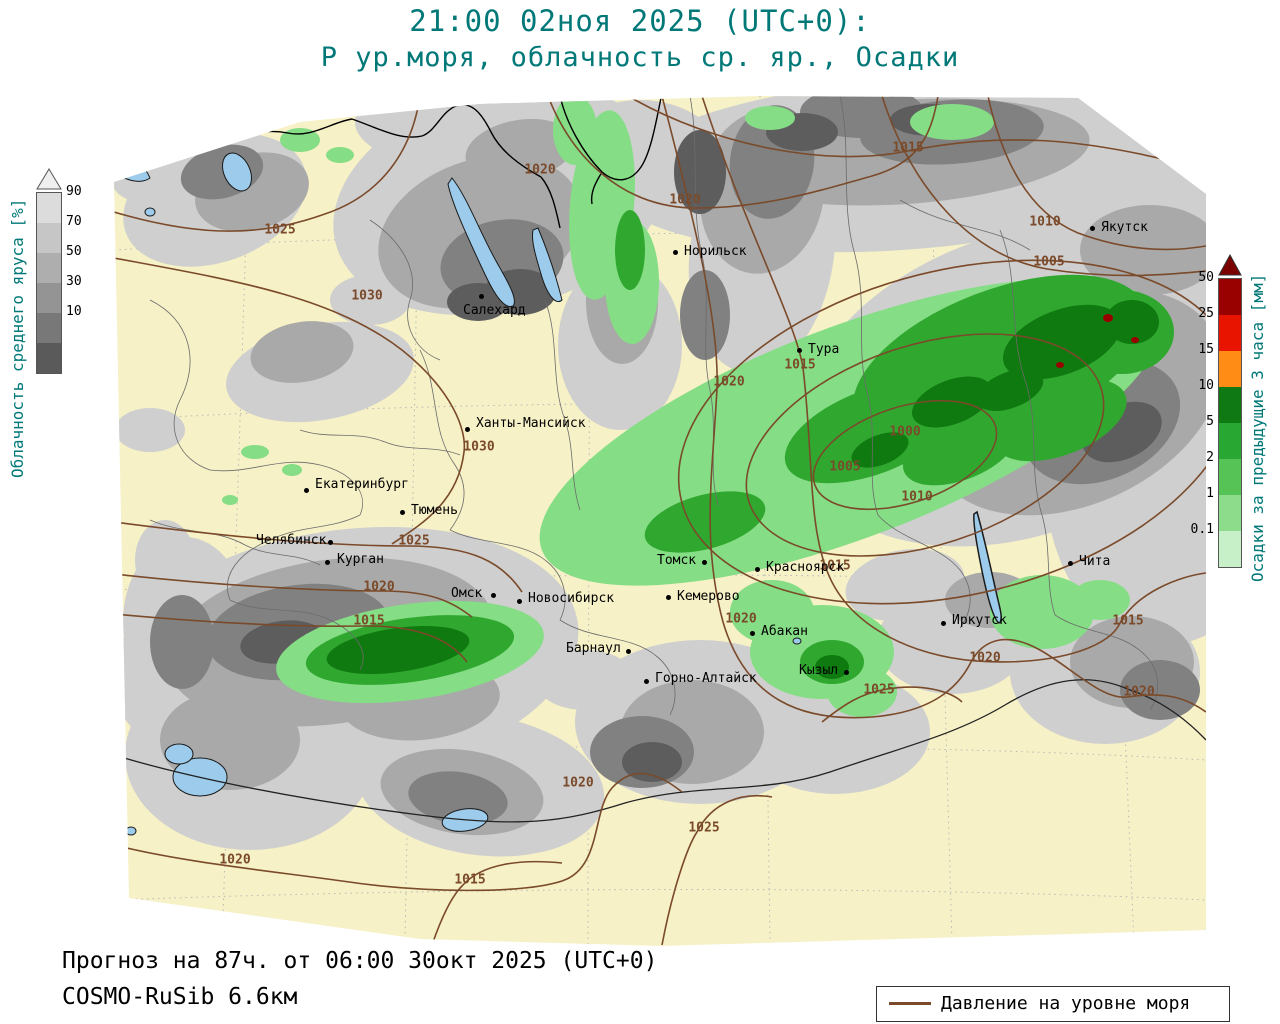 The height and width of the screenshot is (1024, 1280). What do you see at coordinates (362, 484) in the screenshot?
I see `city-label: Екатеринбург` at bounding box center [362, 484].